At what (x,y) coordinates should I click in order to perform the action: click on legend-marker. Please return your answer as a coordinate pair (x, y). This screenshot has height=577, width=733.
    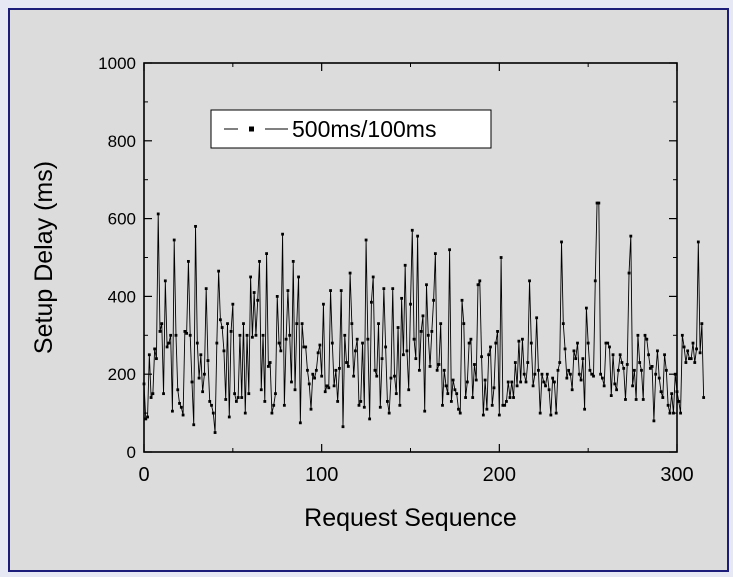
    Looking at the image, I should click on (251, 129).